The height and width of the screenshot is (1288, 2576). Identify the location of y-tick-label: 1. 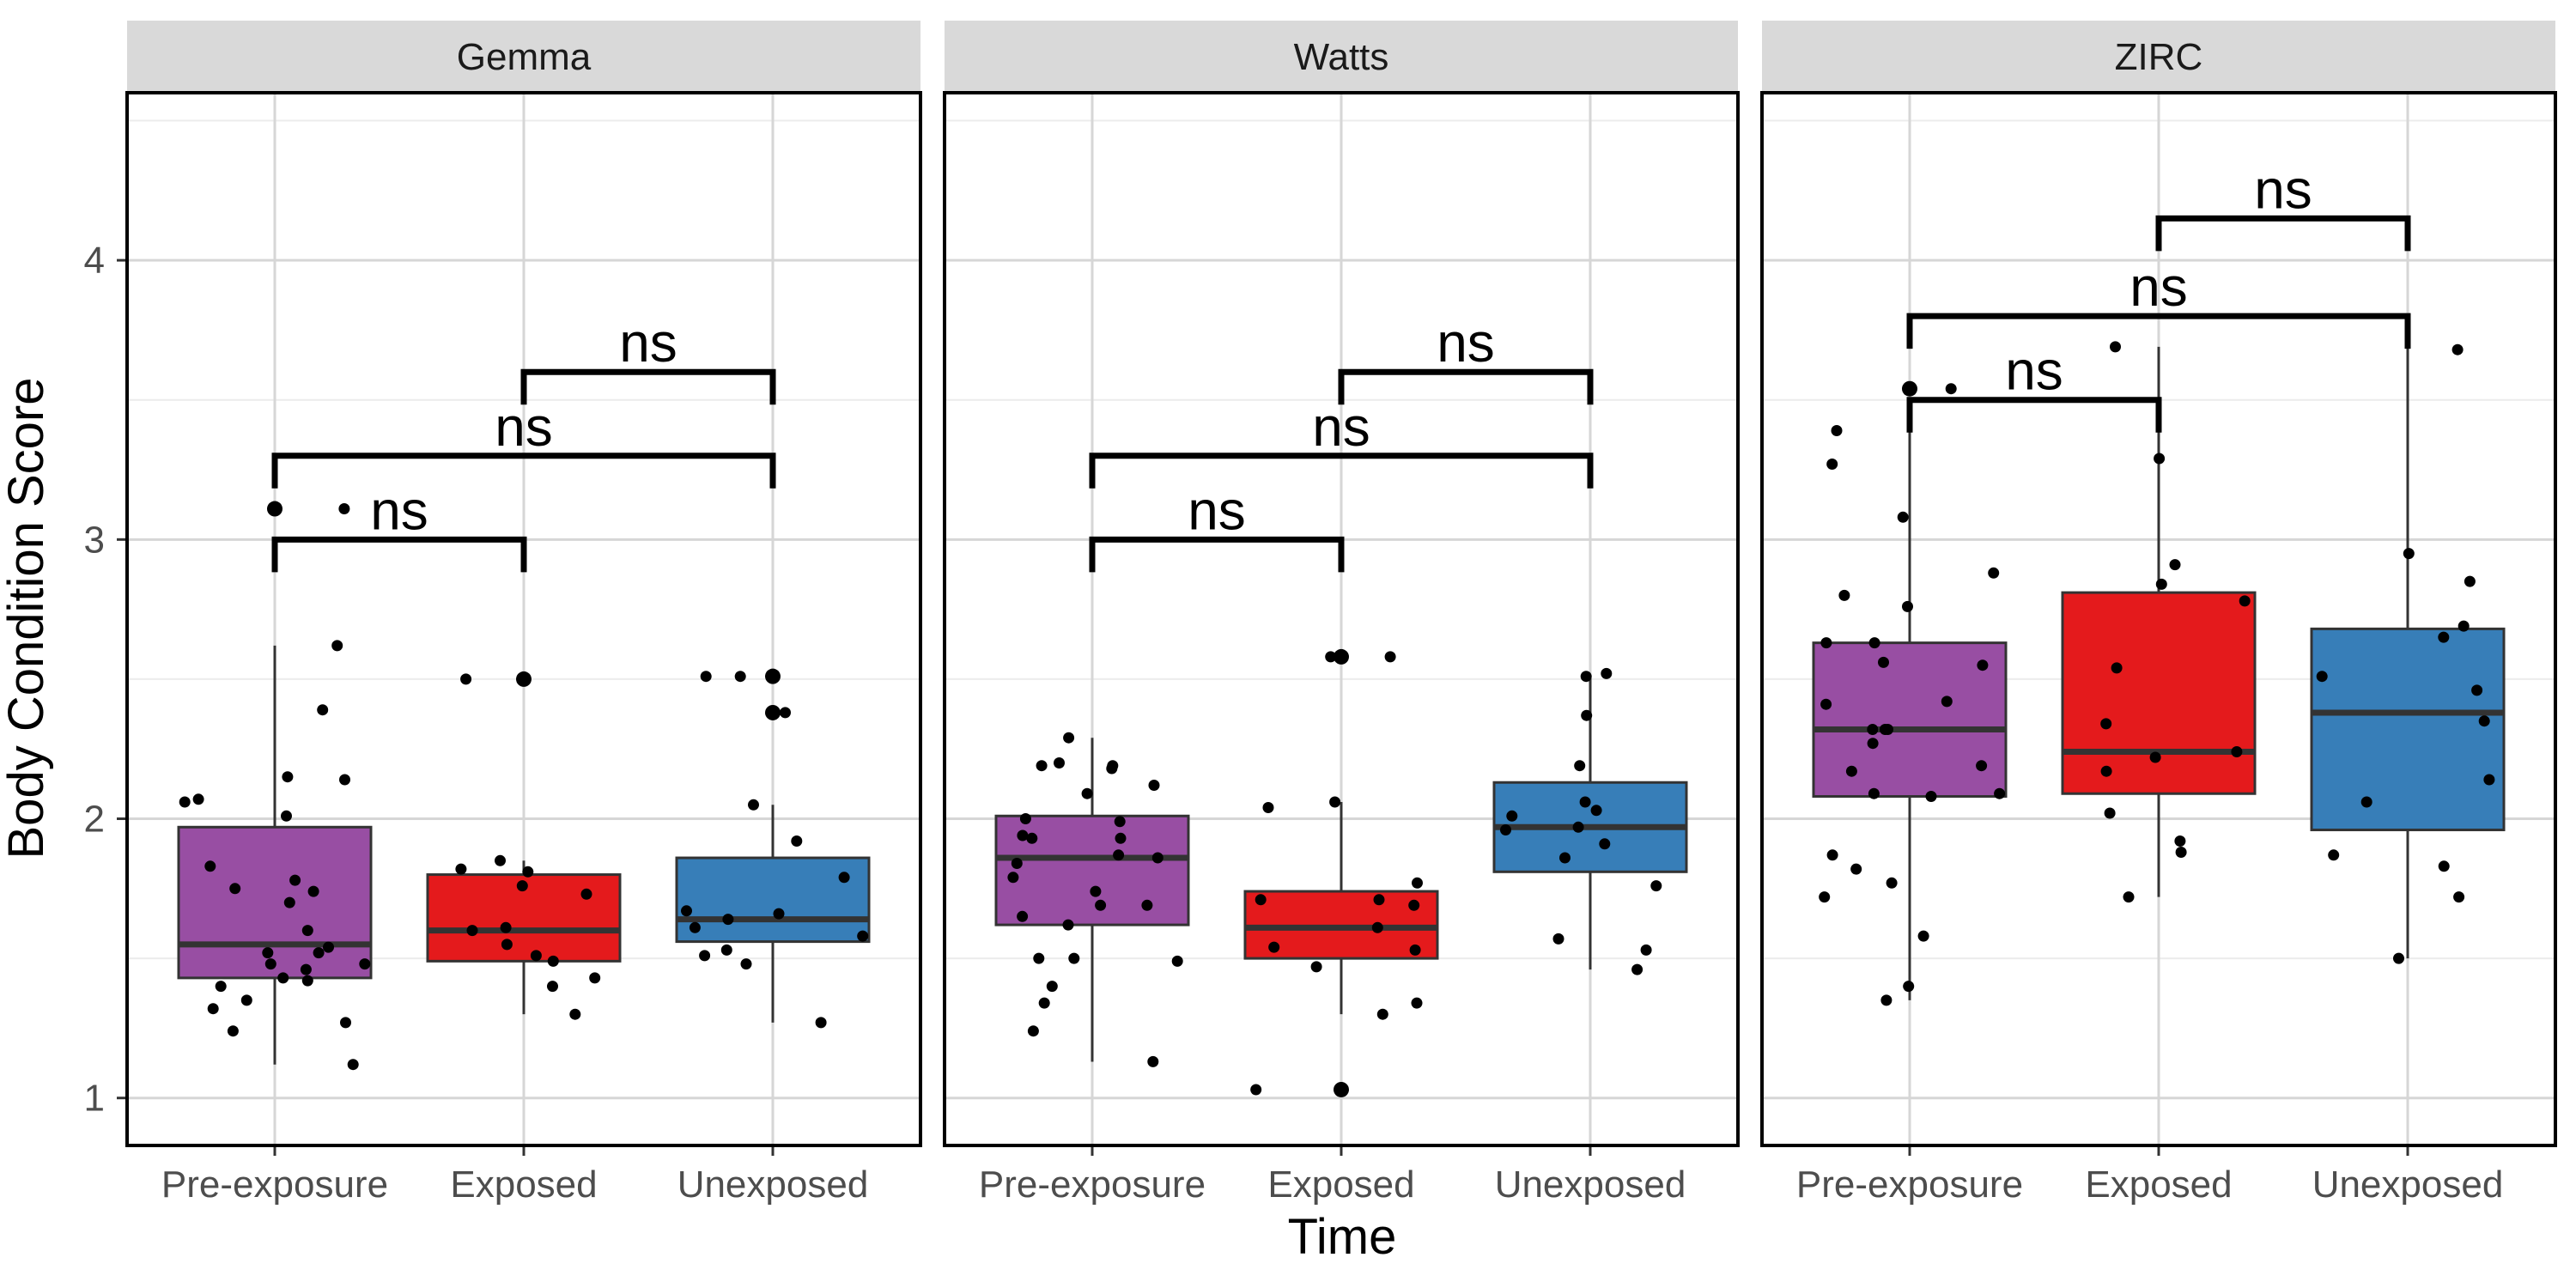
(94, 1099).